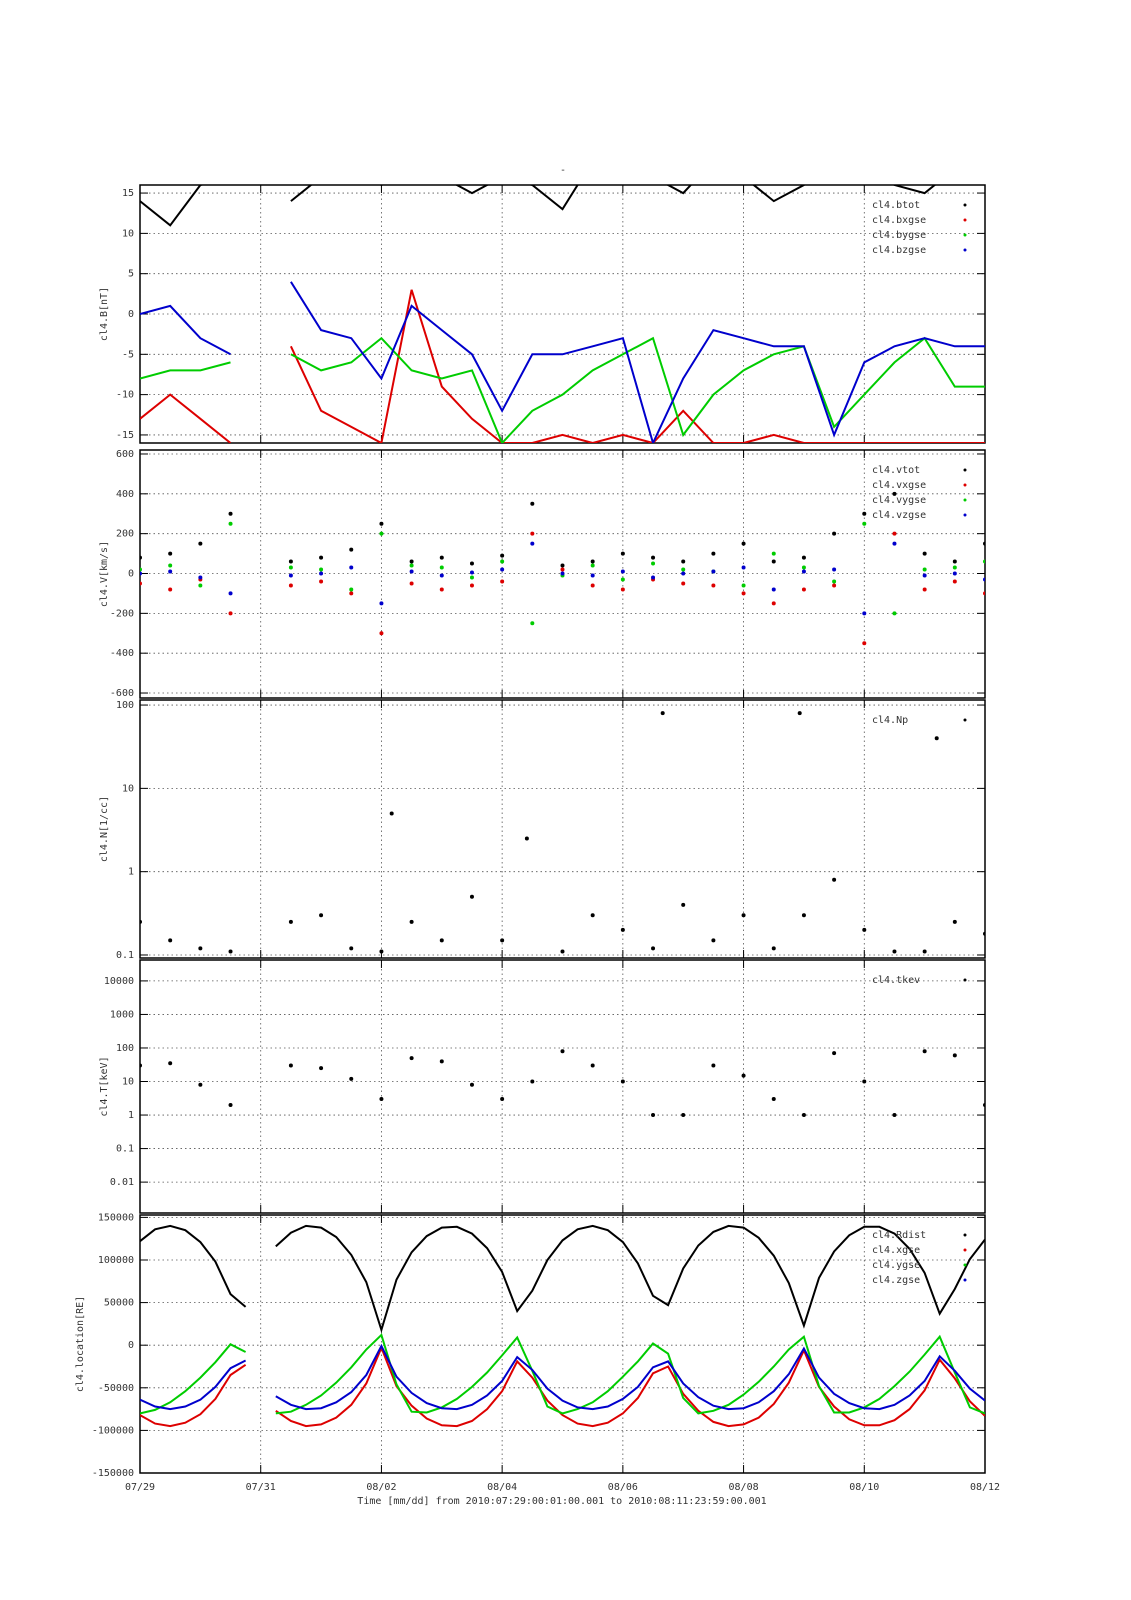 The height and width of the screenshot is (1600, 1131). Describe the element at coordinates (128, 354) in the screenshot. I see `y-tick-label: -5` at that location.